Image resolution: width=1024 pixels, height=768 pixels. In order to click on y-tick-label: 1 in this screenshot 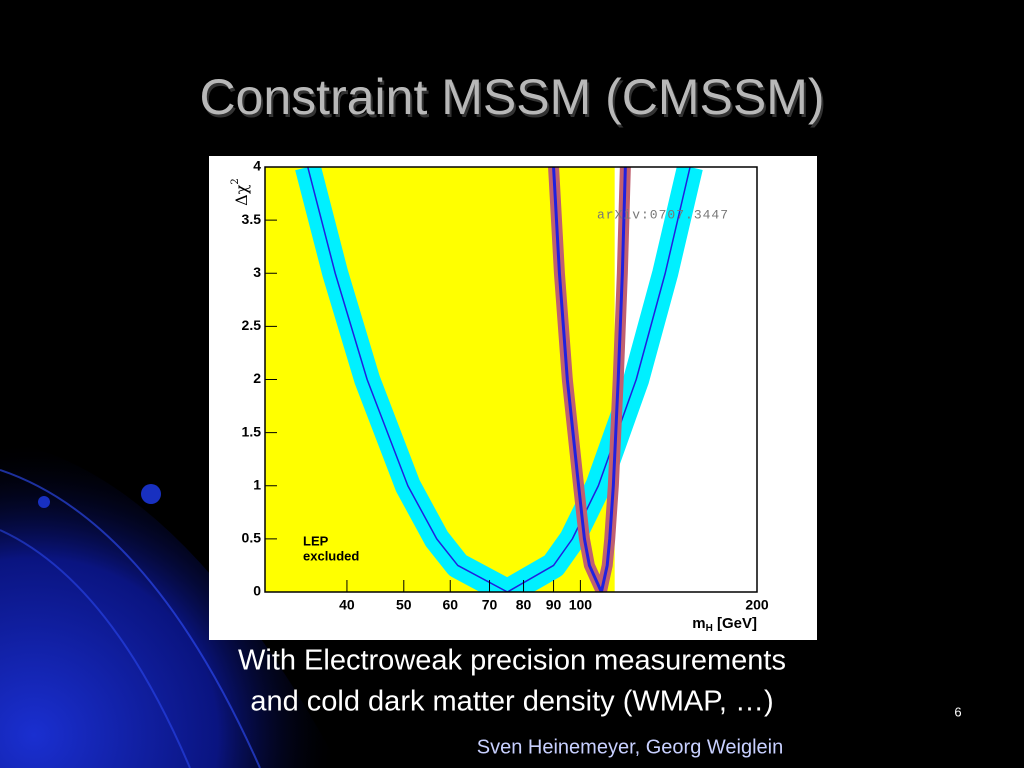, I will do `click(257, 484)`.